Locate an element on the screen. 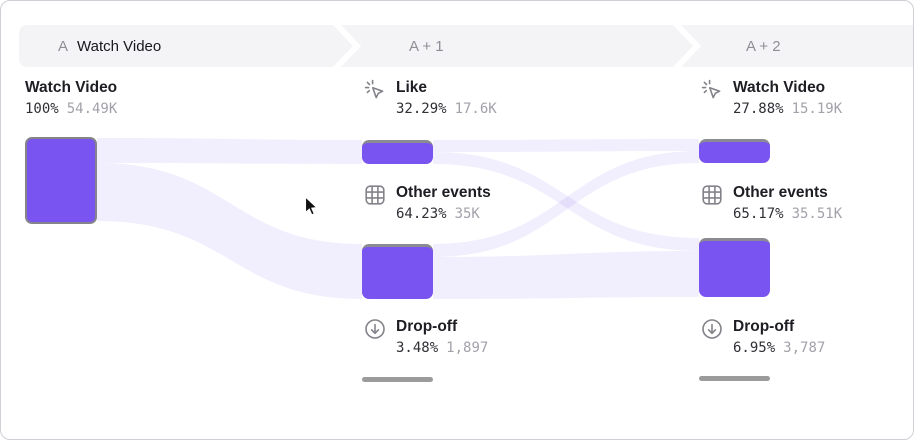 Image resolution: width=914 pixels, height=440 pixels. event-stats: 100% 54.49K is located at coordinates (71, 109).